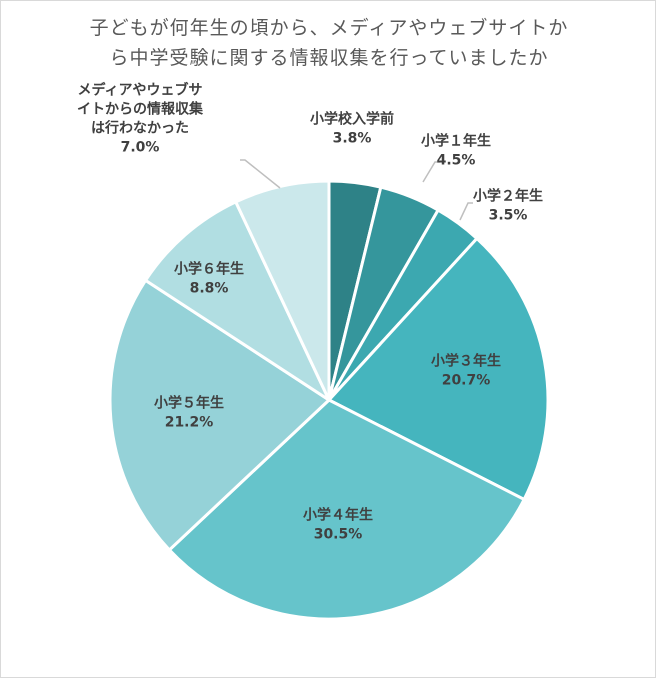 This screenshot has width=656, height=678. I want to click on leader-lines, so click(356, 190).